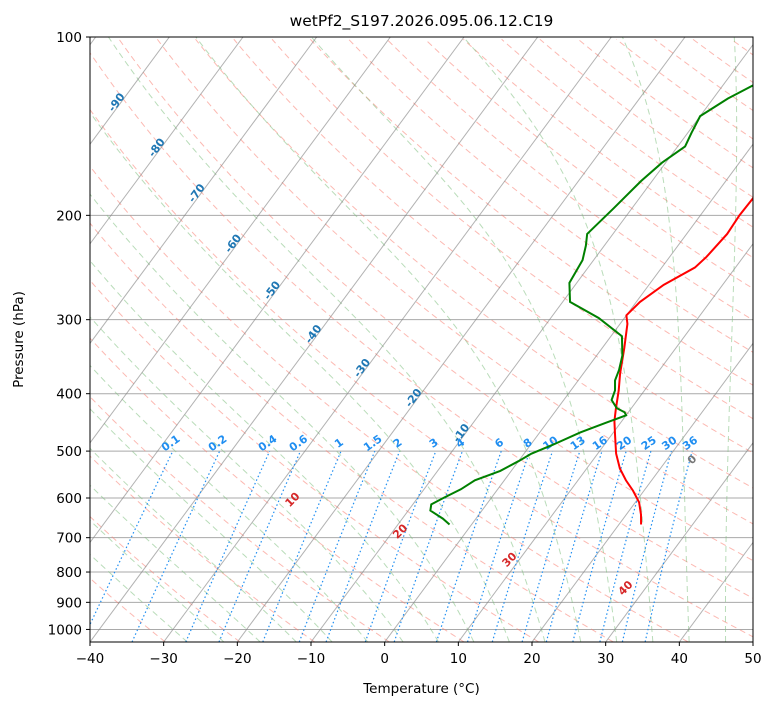 The width and height of the screenshot is (775, 712). I want to click on y-tick-label: 100, so click(69, 38).